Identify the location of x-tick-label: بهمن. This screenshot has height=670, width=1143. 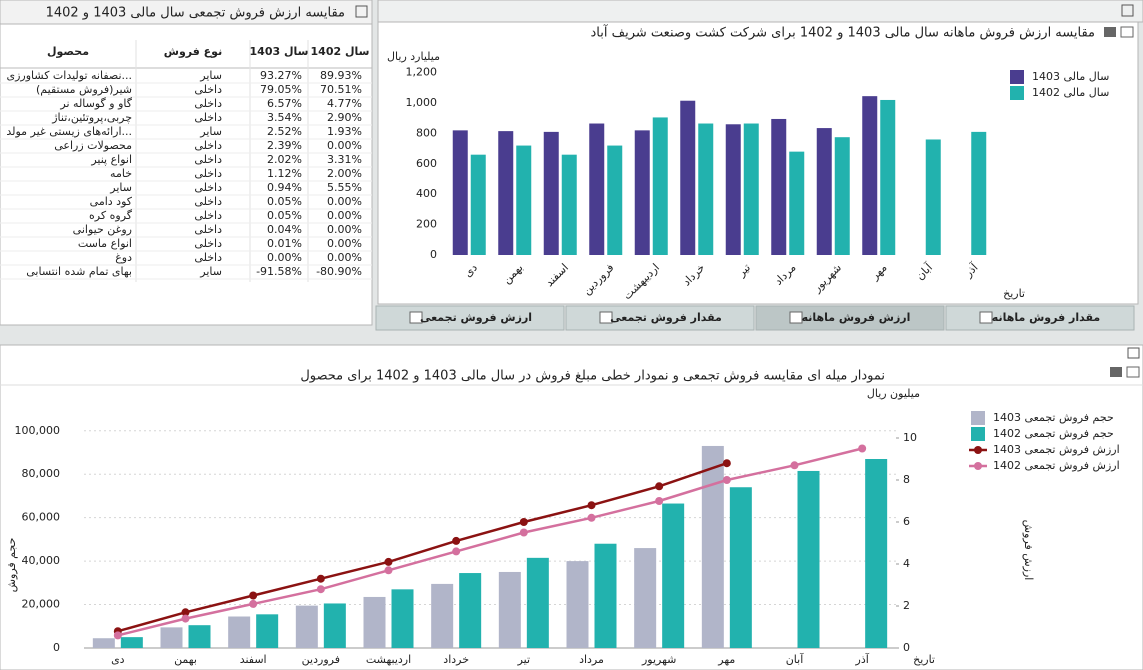
(185, 659).